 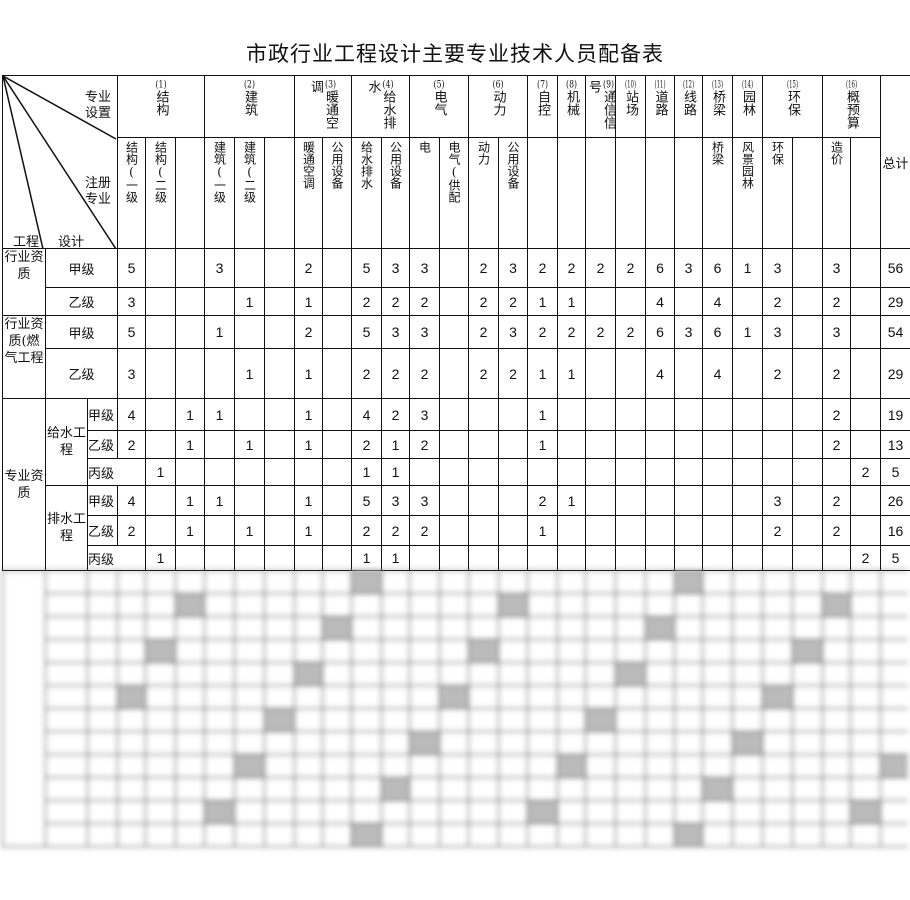 I want to click on group-header: (10)站场, so click(x=631, y=106).